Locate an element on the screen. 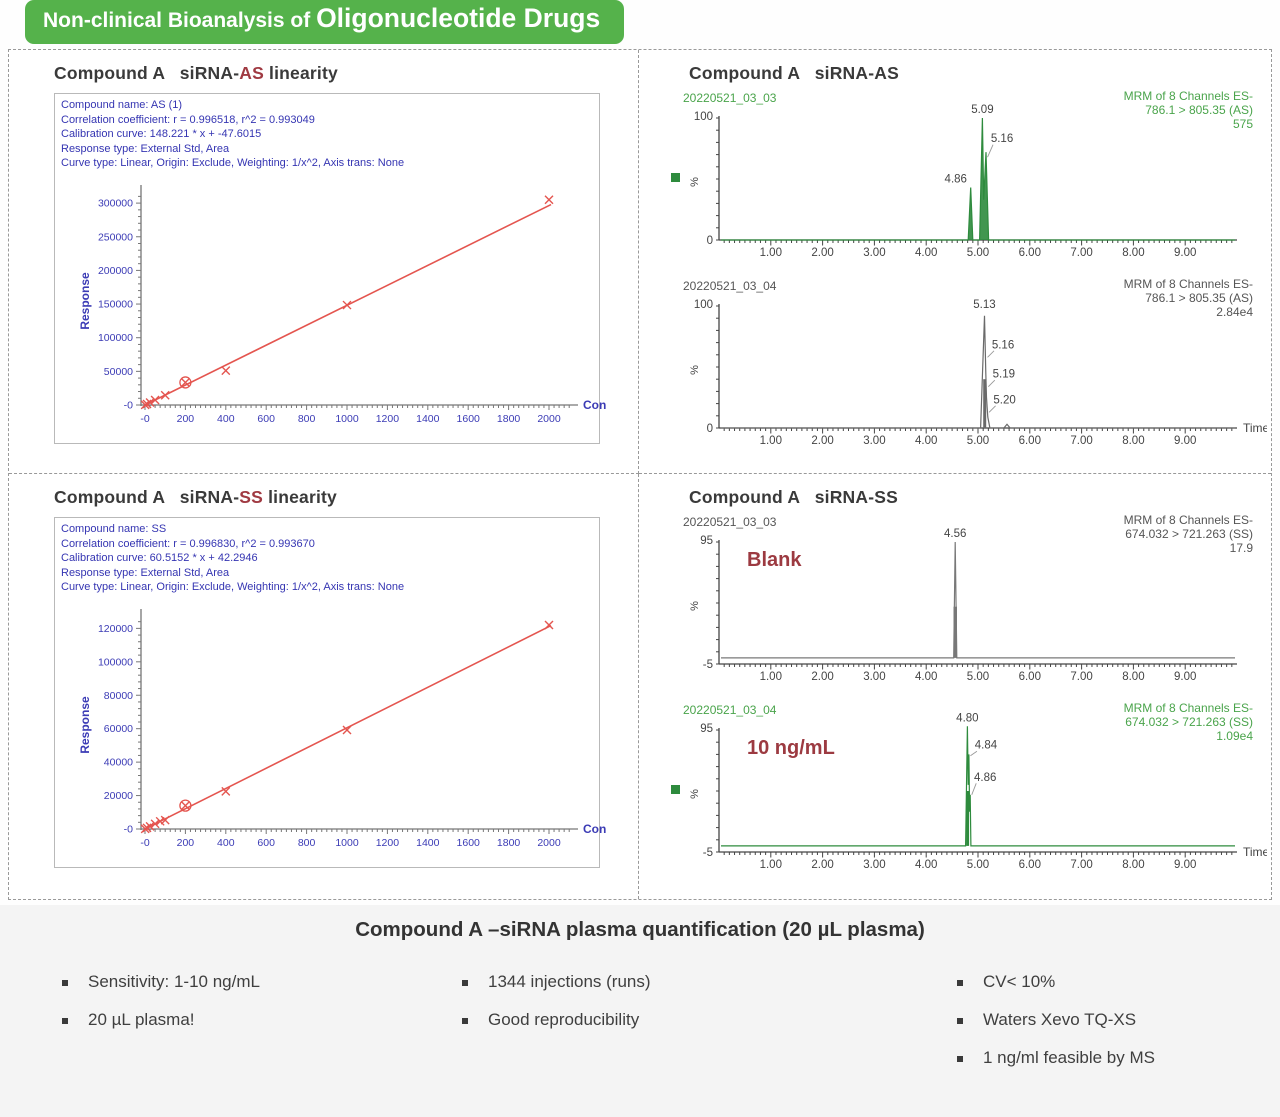 The width and height of the screenshot is (1280, 1117). meta-line: Calibration curve: 60.5152 * x + 42.2946 is located at coordinates (159, 558).